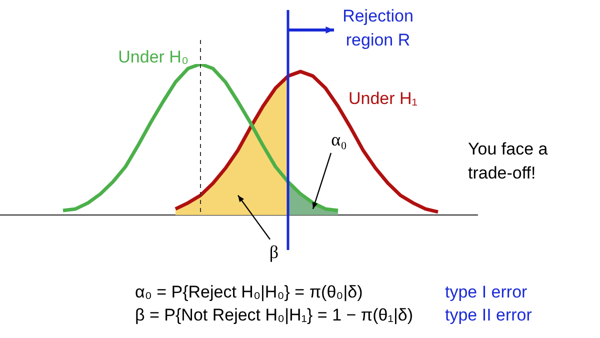 This screenshot has width=600, height=338. Describe the element at coordinates (488, 315) in the screenshot. I see `text: type II error` at that location.